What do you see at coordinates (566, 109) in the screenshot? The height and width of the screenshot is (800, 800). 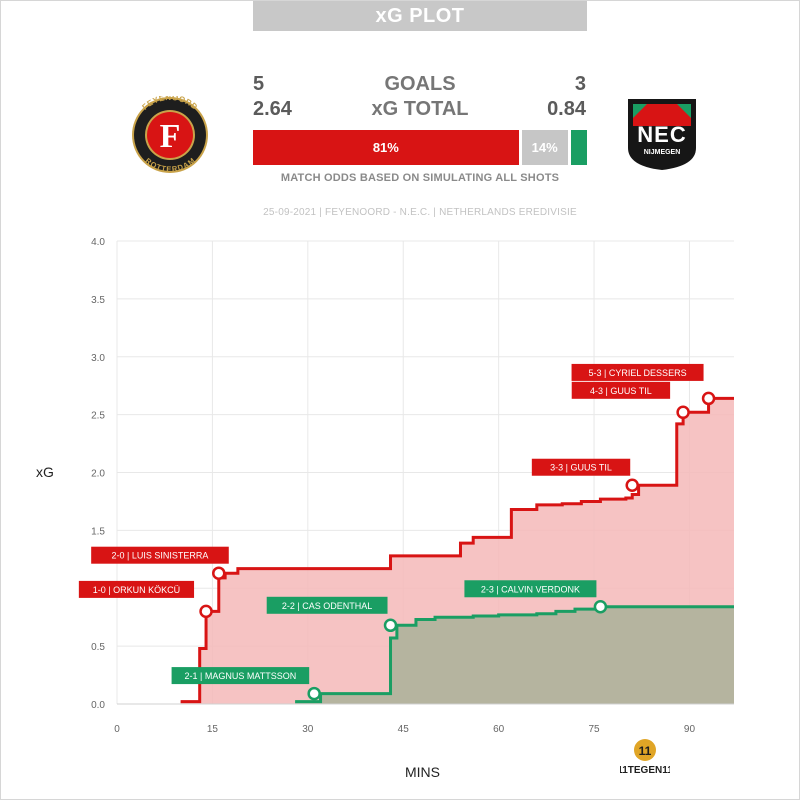 I see `away-xg-total: 0.84` at bounding box center [566, 109].